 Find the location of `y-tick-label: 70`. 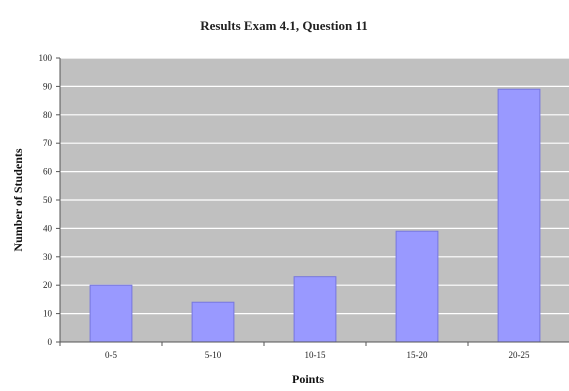

y-tick-label: 70 is located at coordinates (48, 143).